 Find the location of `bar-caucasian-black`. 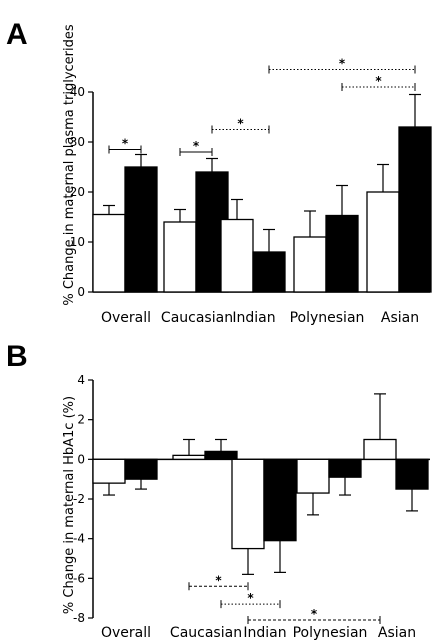

bar-caucasian-black is located at coordinates (221, 455).